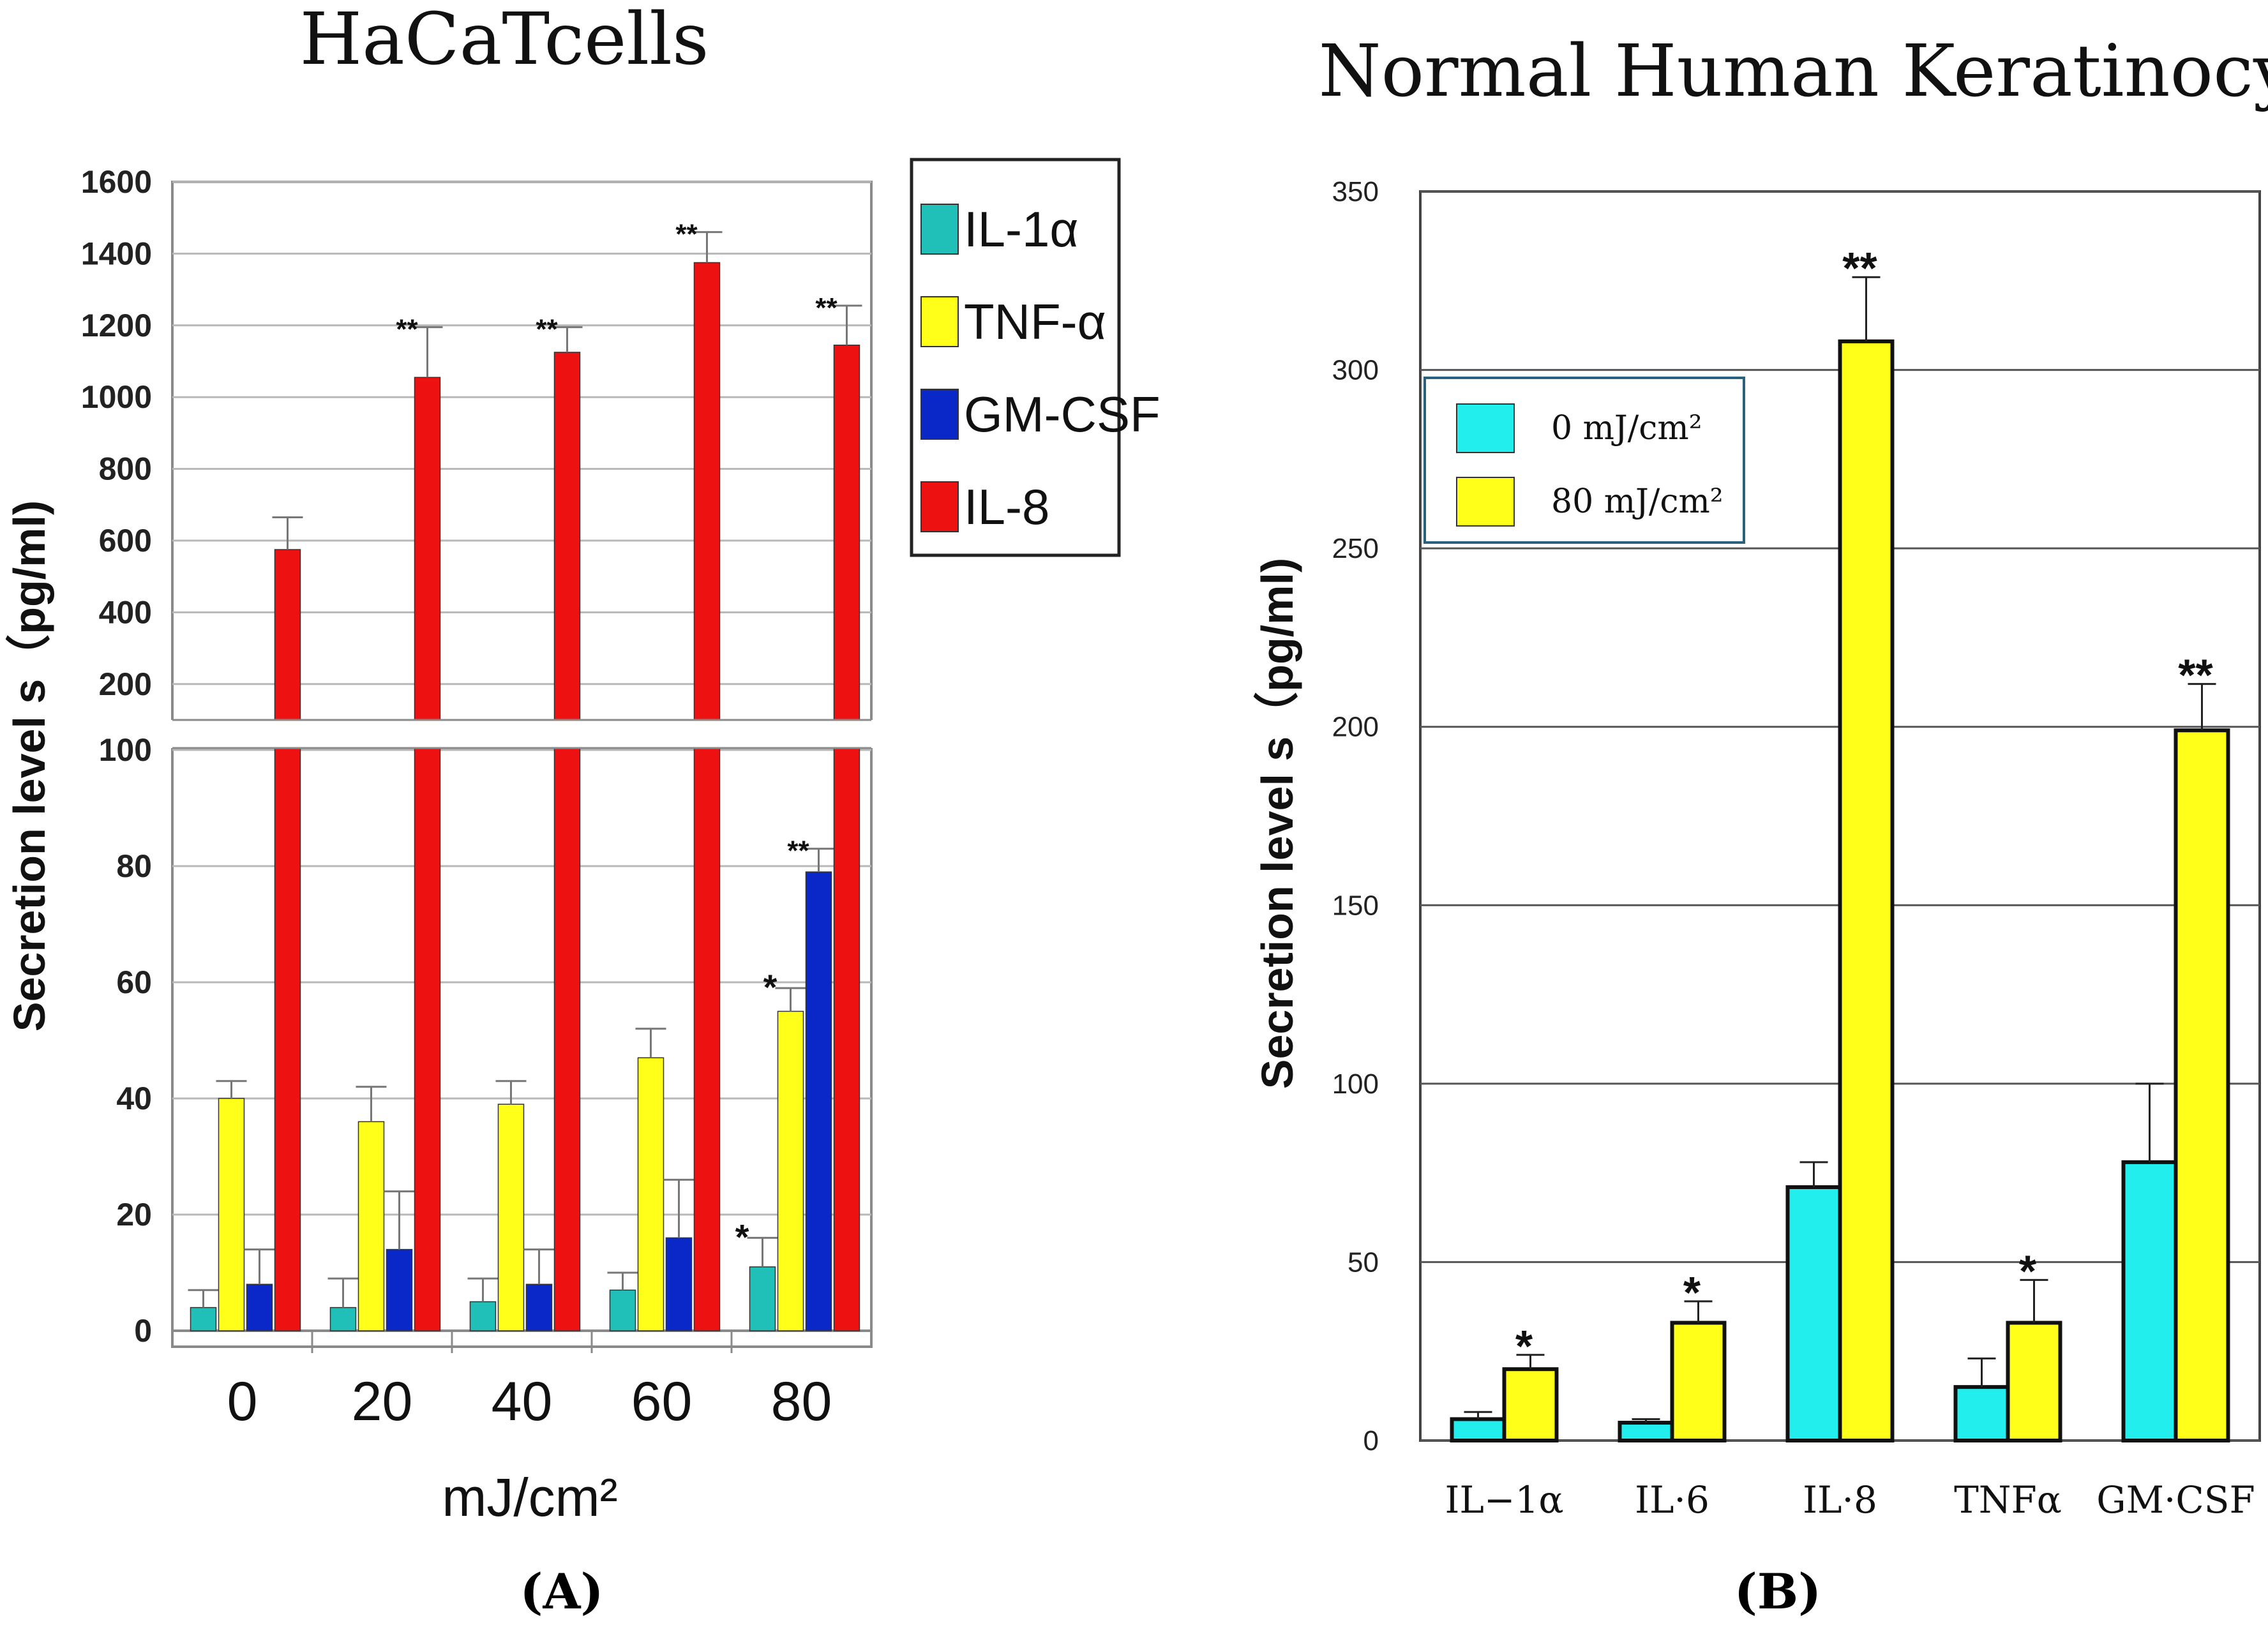 The height and width of the screenshot is (1625, 2268). Describe the element at coordinates (522, 1401) in the screenshot. I see `panel-a-x-tick-label: 40` at that location.